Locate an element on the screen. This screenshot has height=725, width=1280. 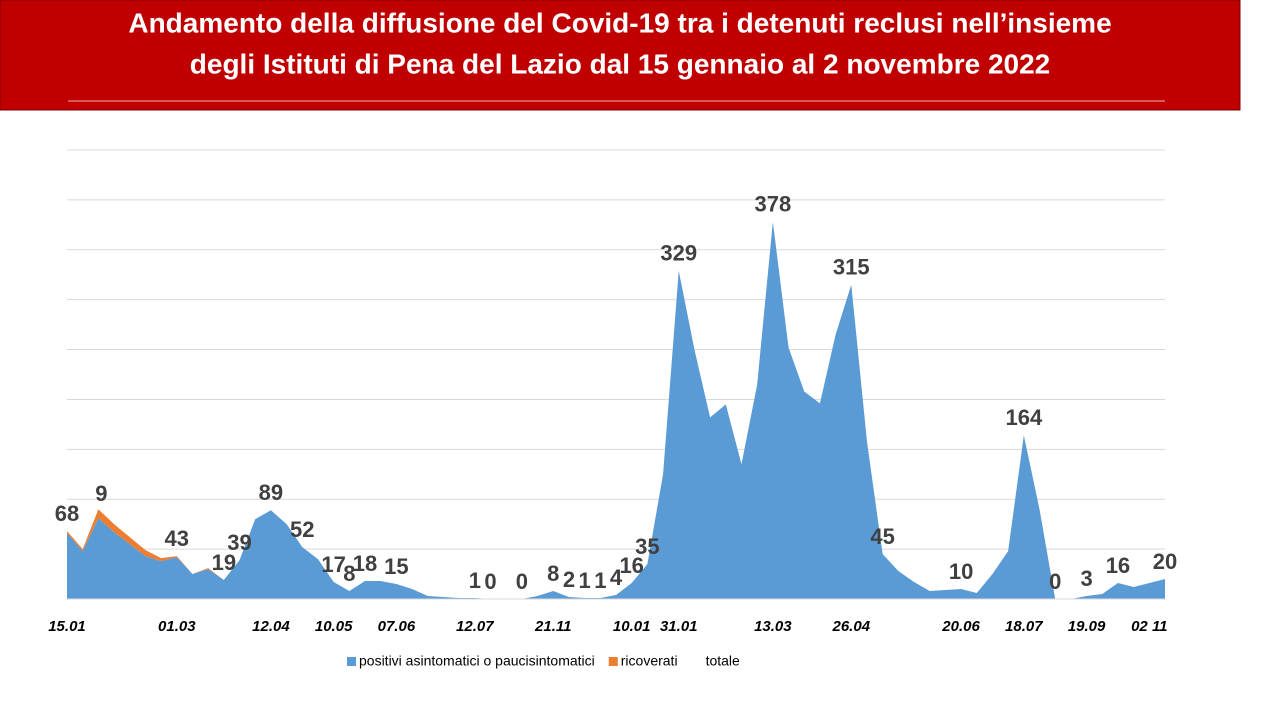
x-tick-label: 02 11 is located at coordinates (1149, 626).